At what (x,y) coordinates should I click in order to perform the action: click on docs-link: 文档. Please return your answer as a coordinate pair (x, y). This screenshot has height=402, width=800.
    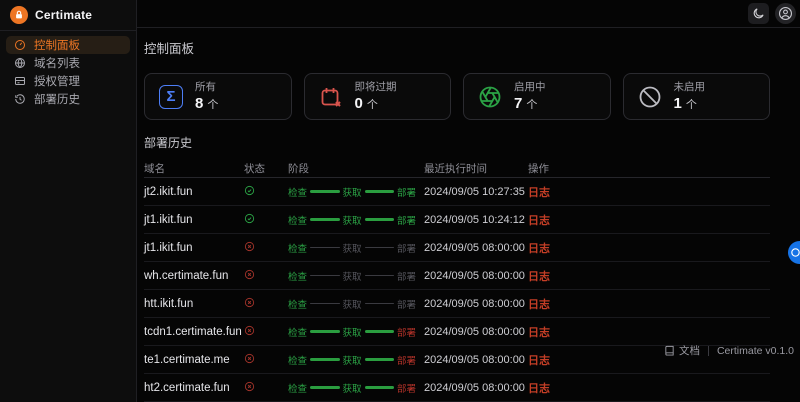
    Looking at the image, I should click on (682, 350).